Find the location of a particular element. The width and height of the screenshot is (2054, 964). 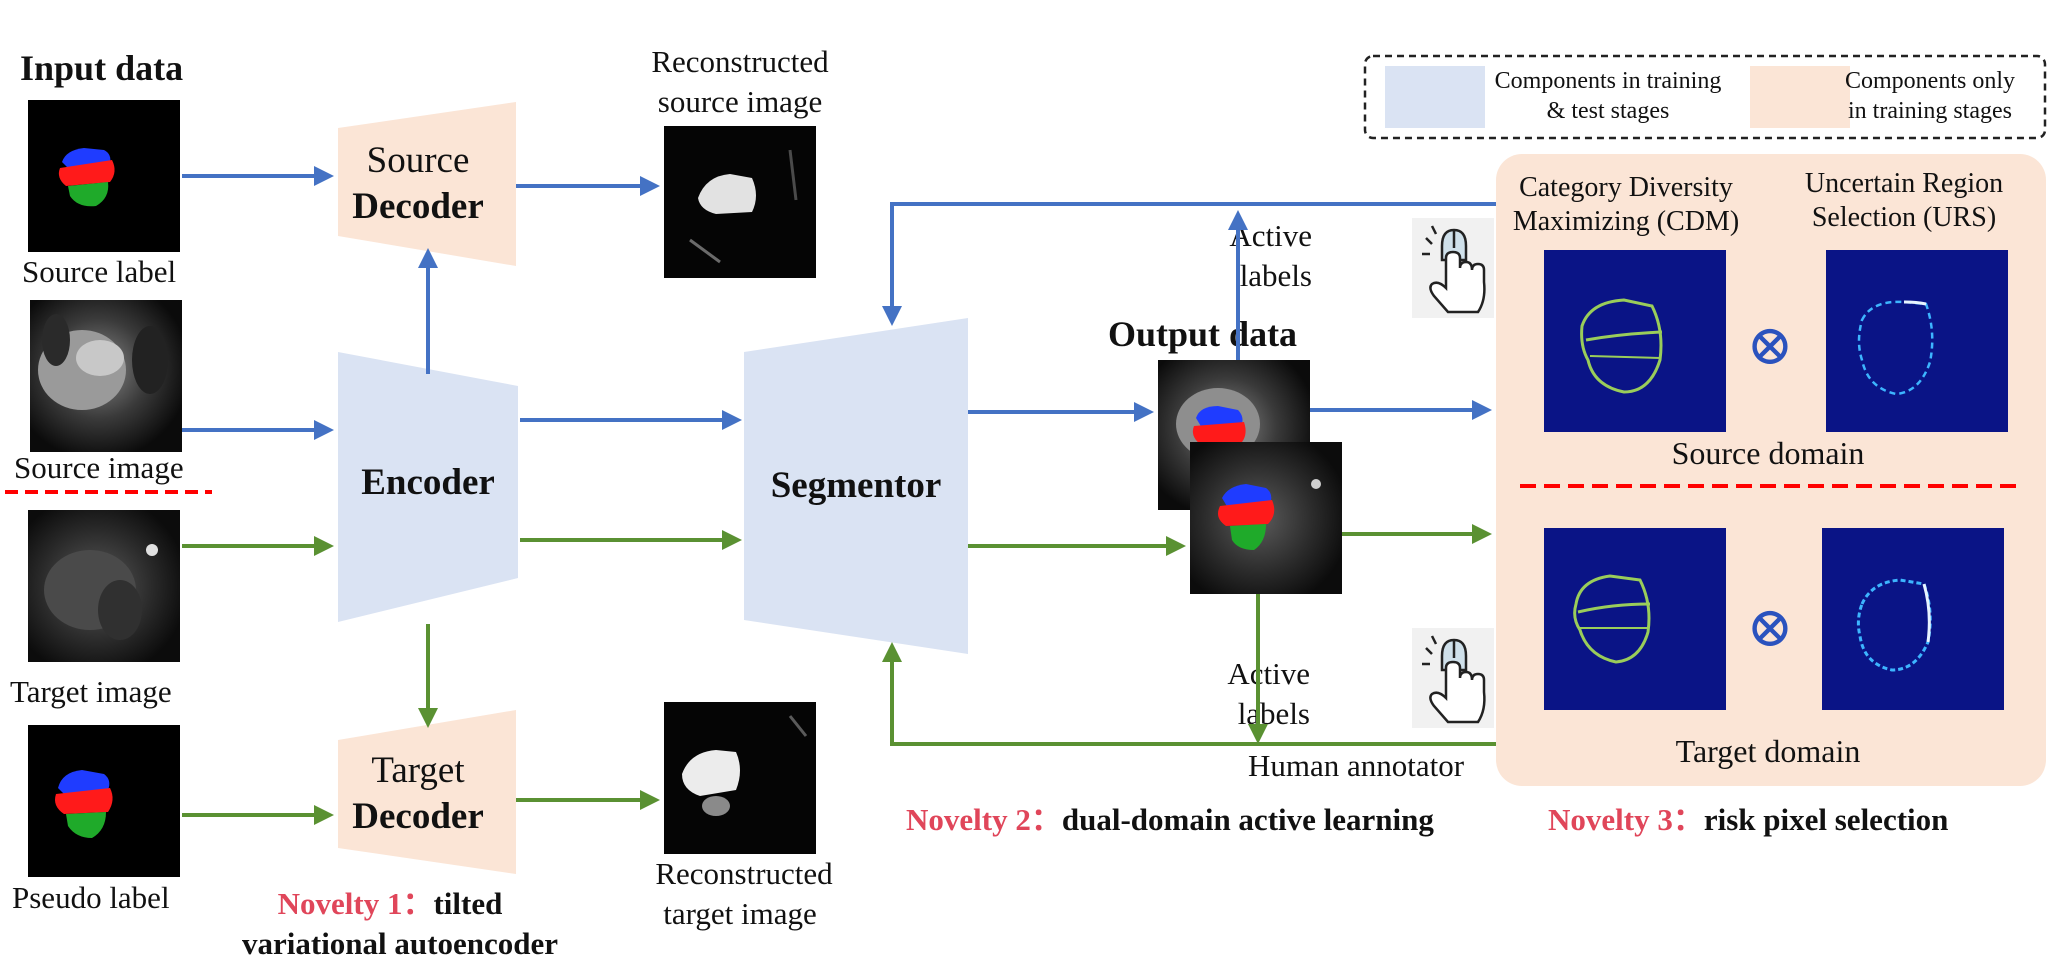

recon-source-line2: source image is located at coordinates (740, 101).